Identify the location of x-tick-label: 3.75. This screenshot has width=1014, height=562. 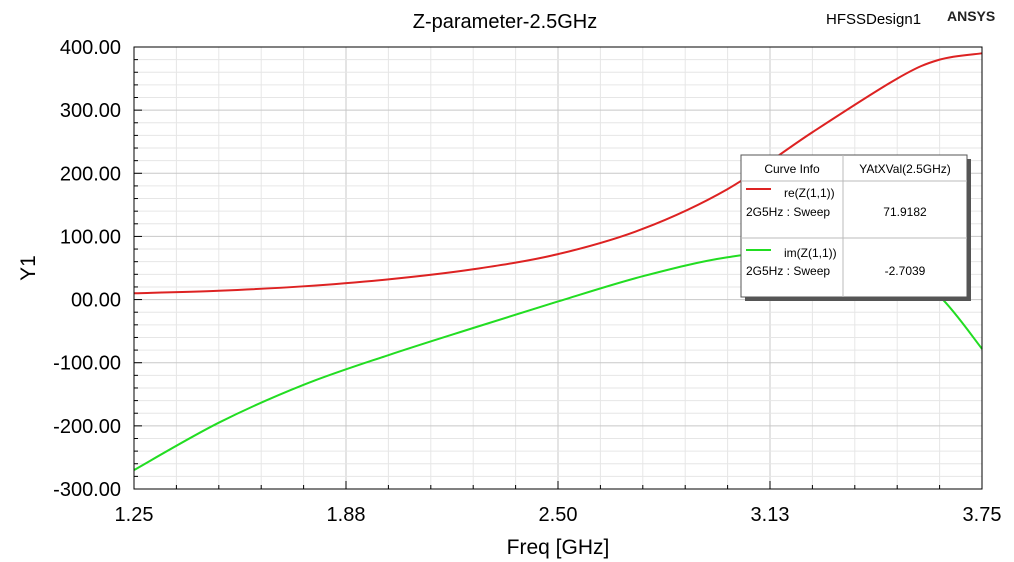
(982, 515).